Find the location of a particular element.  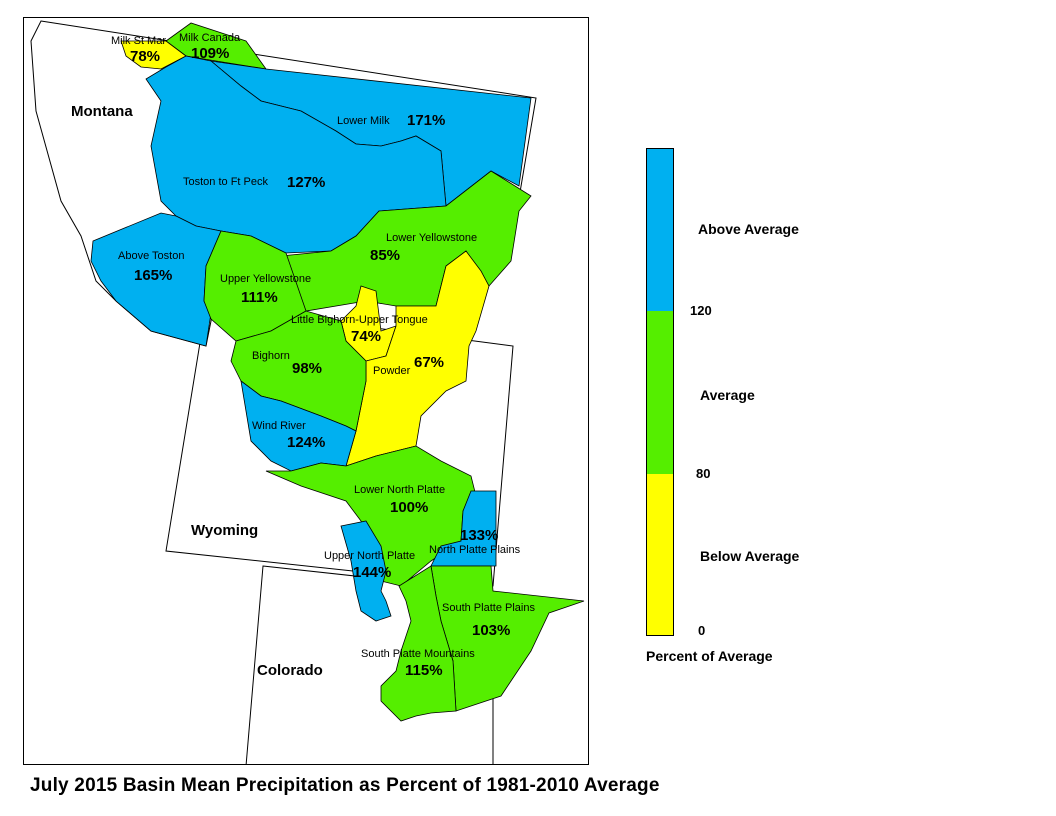

basin-value-wind-river: 124% is located at coordinates (306, 442).